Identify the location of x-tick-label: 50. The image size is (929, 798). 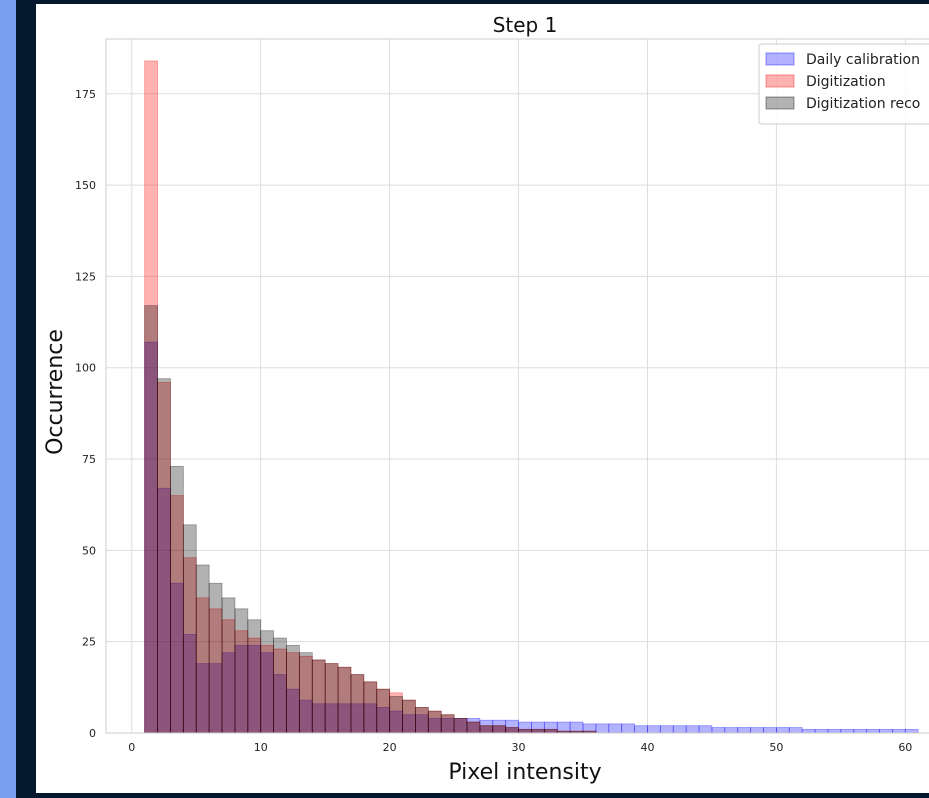
(776, 747).